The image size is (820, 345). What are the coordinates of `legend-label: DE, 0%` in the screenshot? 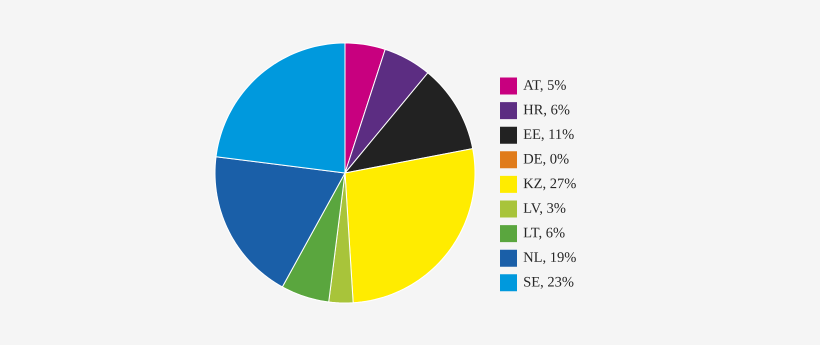 It's located at (546, 160).